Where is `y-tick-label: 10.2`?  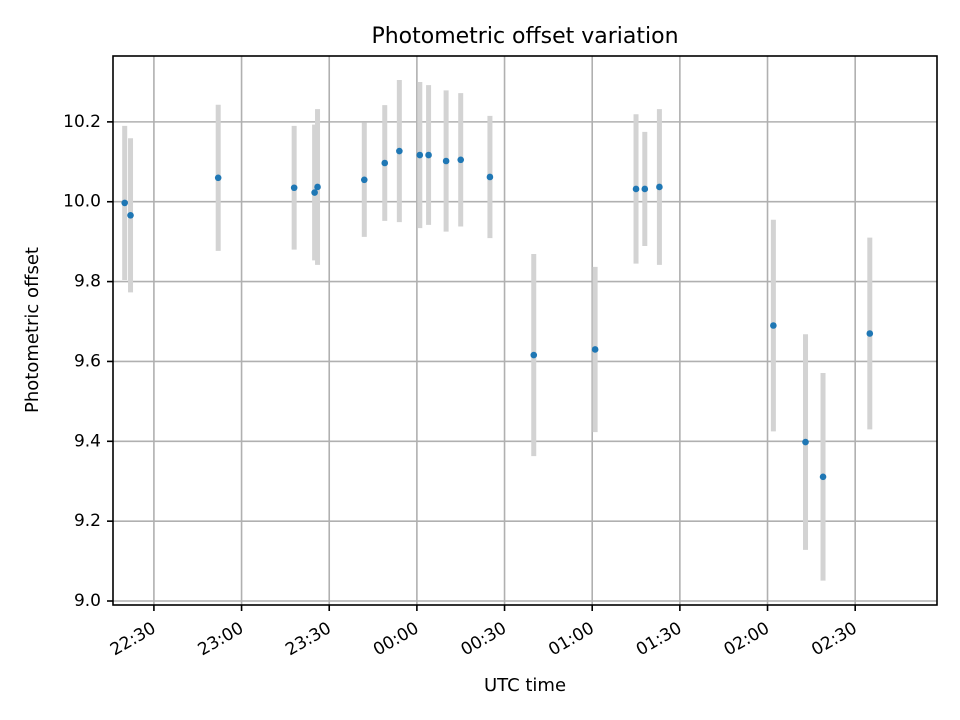 y-tick-label: 10.2 is located at coordinates (82, 122).